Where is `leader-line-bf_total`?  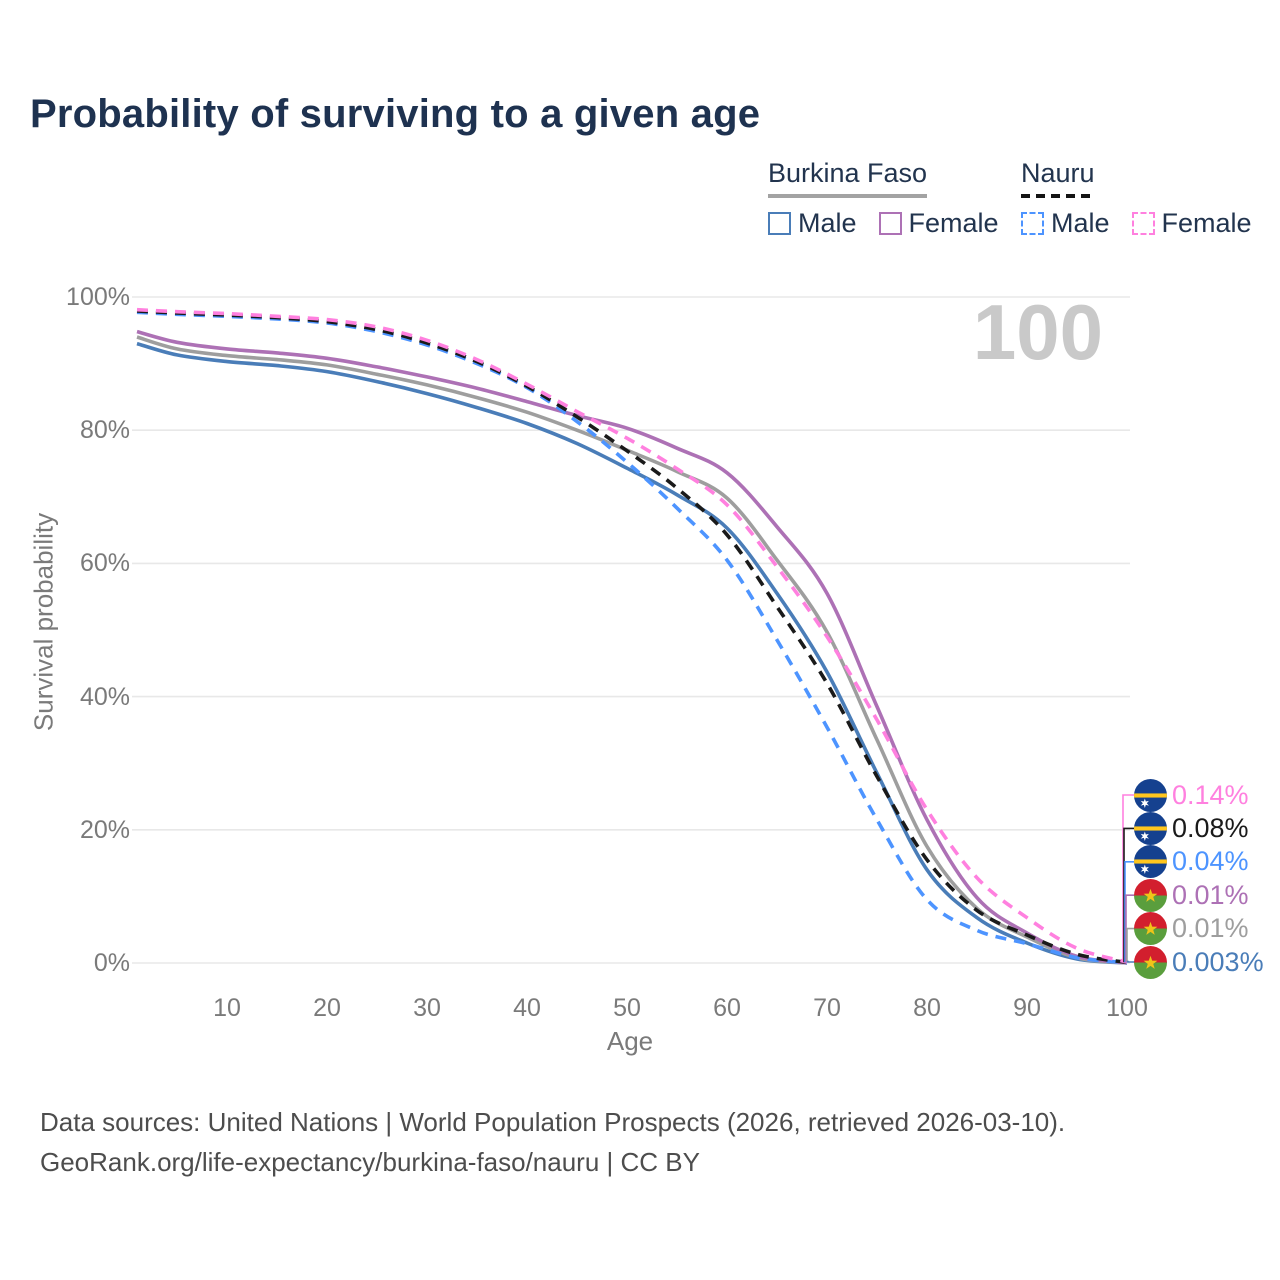 leader-line-bf_total is located at coordinates (1131, 944).